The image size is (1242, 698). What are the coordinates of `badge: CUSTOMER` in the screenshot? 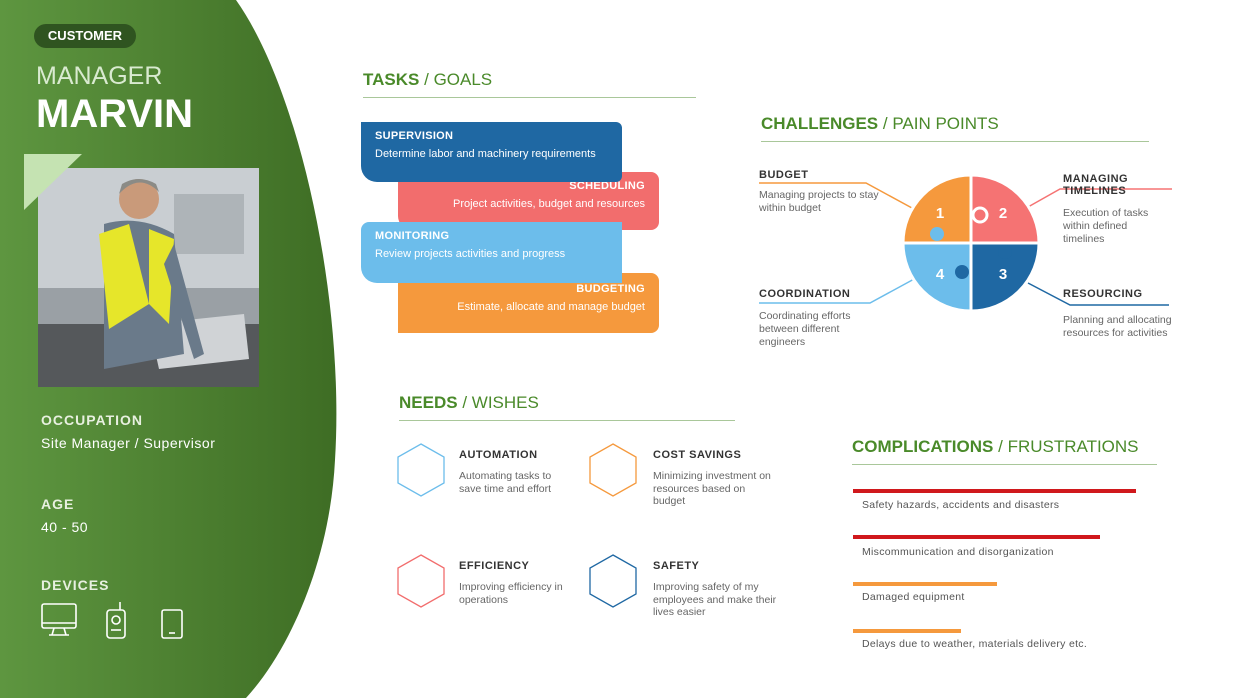 It's located at (85, 36).